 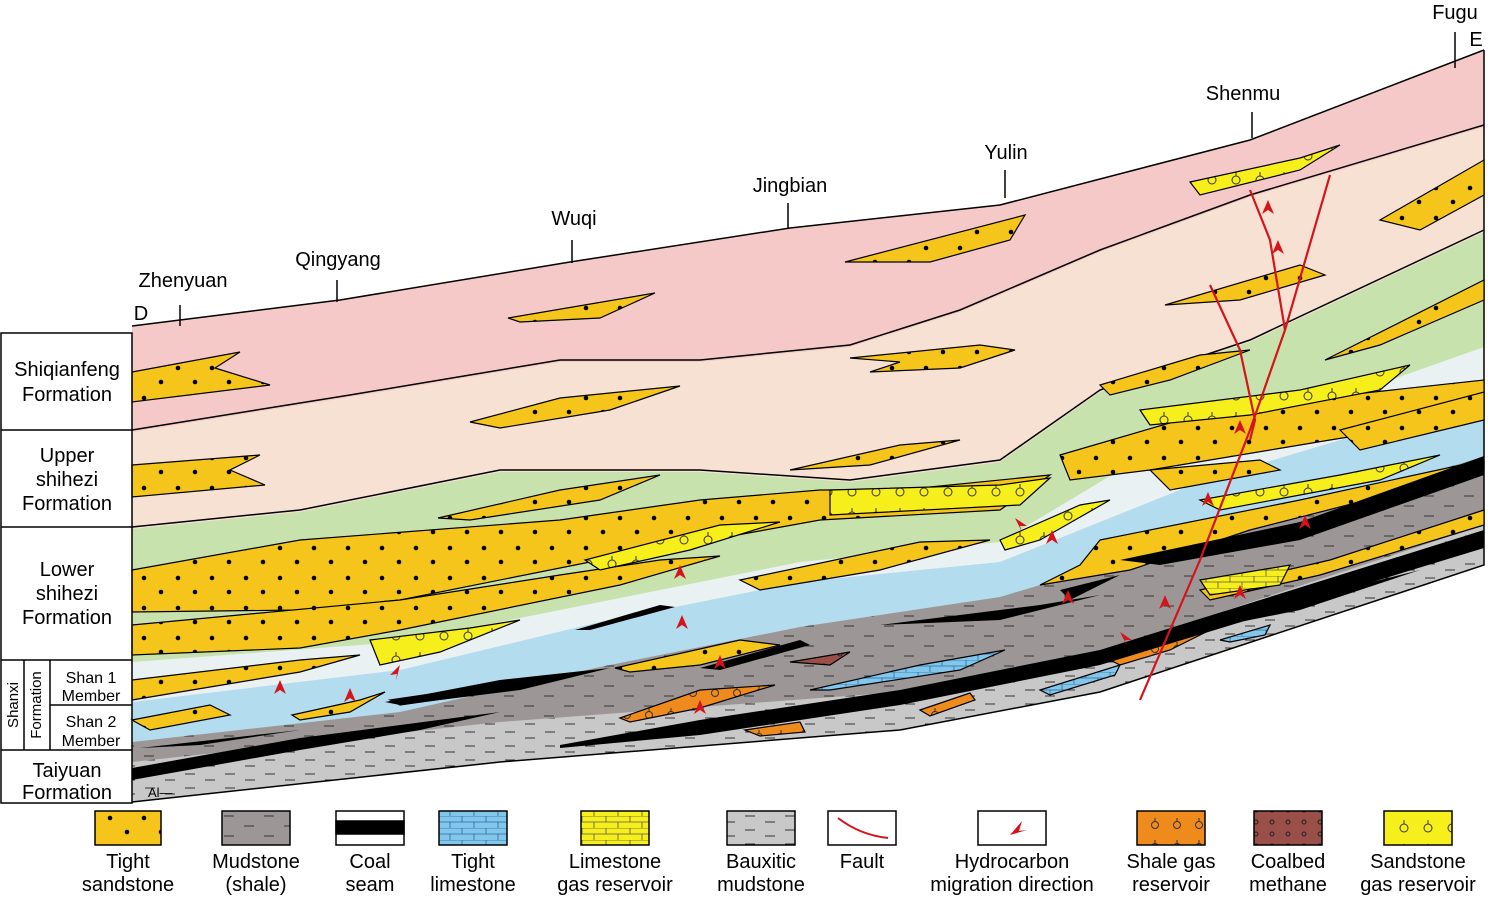 What do you see at coordinates (67, 456) in the screenshot?
I see `formation-label: Upper` at bounding box center [67, 456].